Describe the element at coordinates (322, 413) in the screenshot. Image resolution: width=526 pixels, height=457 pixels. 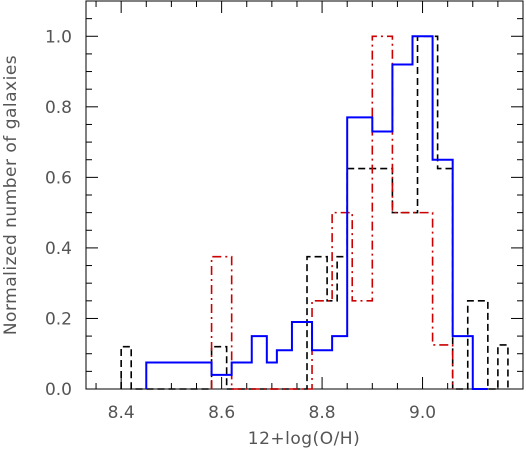
I see `x-tick-label: 8.8` at that location.